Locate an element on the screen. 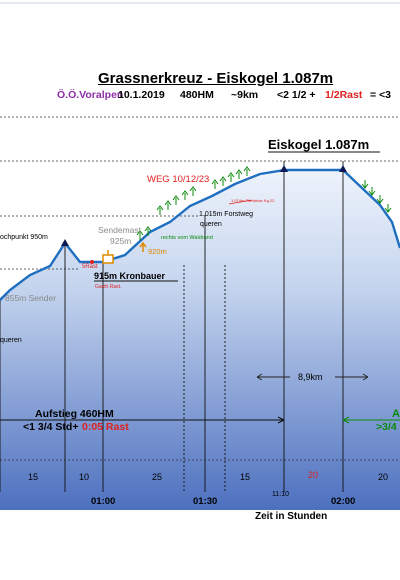  segment-minutes: 20 is located at coordinates (383, 477).